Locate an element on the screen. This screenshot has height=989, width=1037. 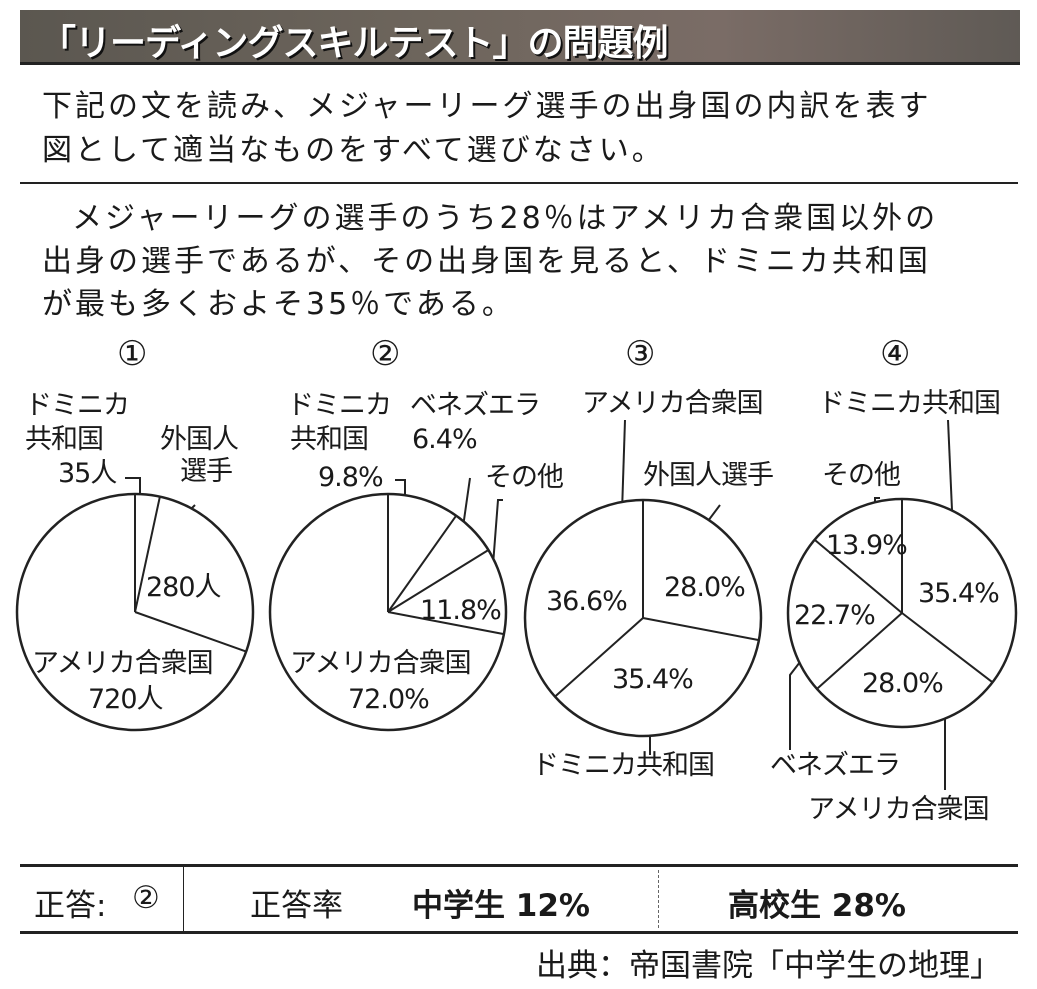
footer-bottom-rule is located at coordinates (519, 932).